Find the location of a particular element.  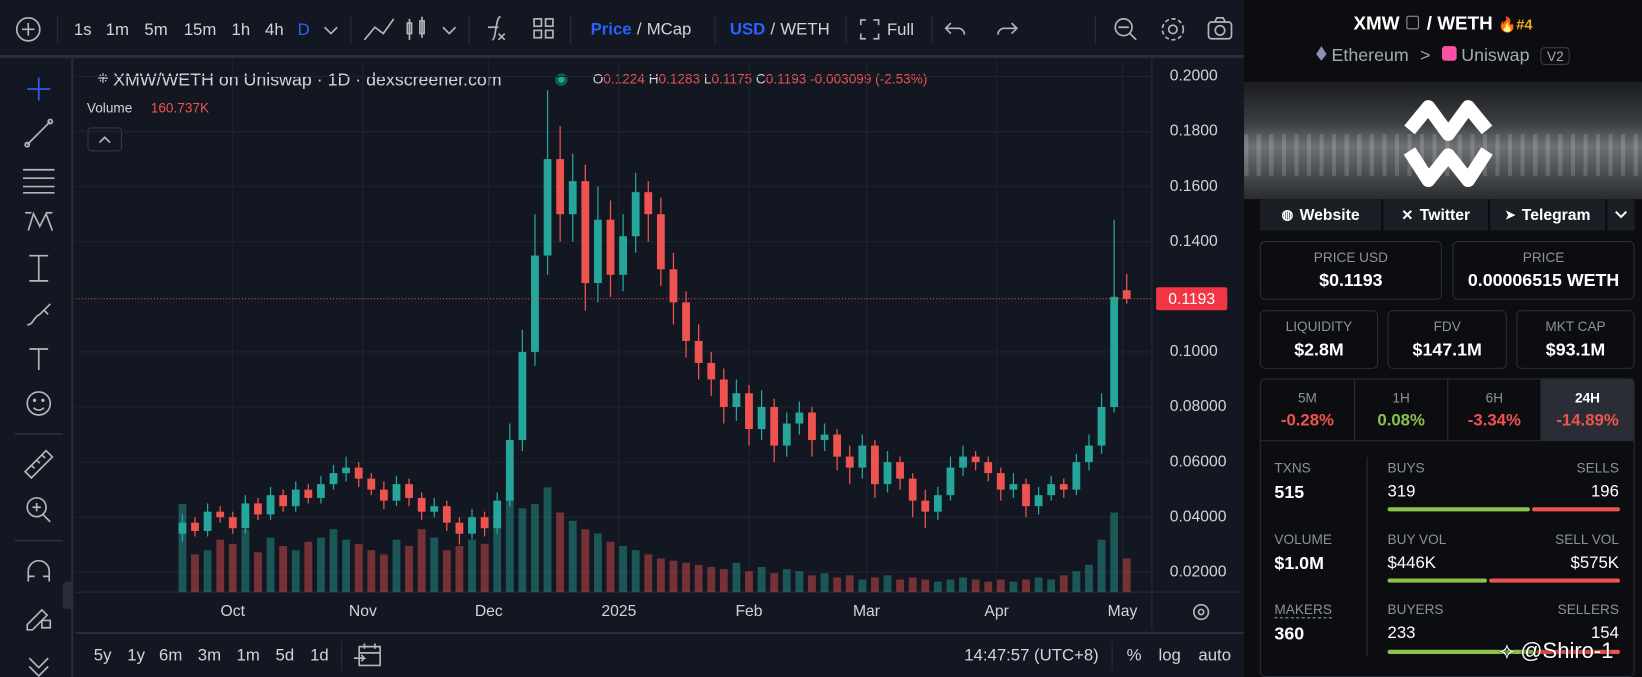

more-links is located at coordinates (1621, 215).